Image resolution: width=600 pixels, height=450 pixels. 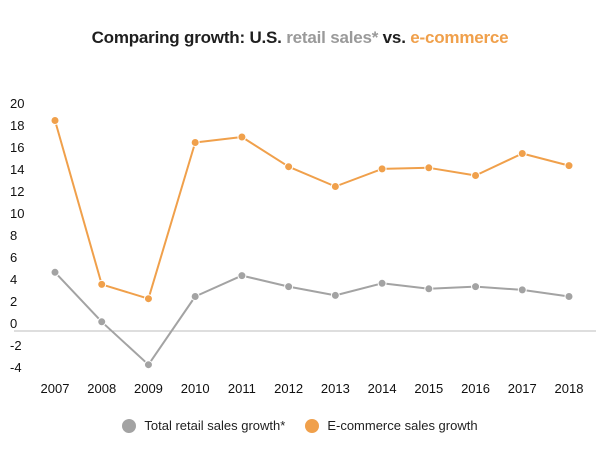 I want to click on x-tick-label: 2014, so click(x=382, y=388).